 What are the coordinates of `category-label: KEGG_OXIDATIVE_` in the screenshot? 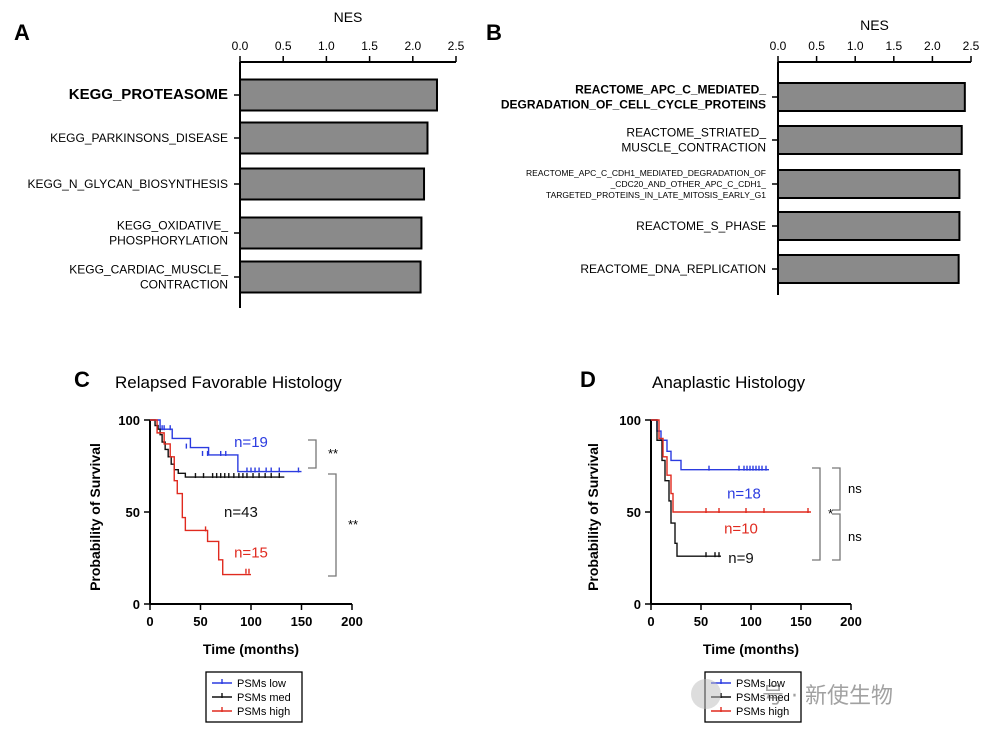 It's located at (172, 226).